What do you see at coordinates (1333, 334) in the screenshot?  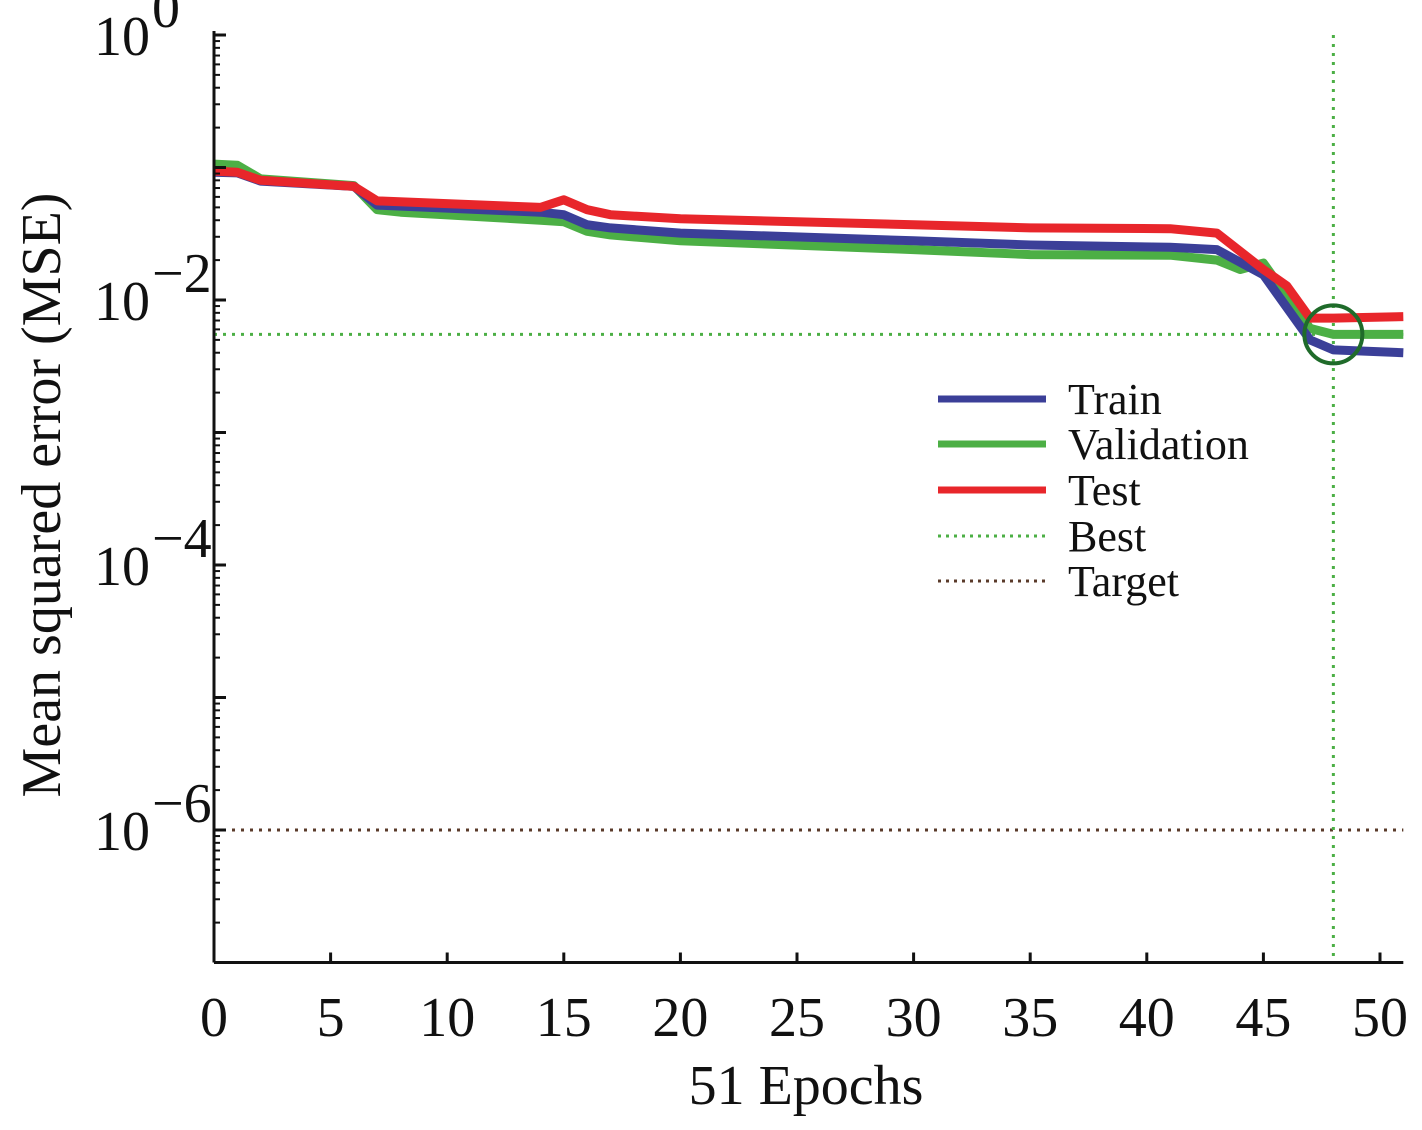 I see `best-marker-circle` at bounding box center [1333, 334].